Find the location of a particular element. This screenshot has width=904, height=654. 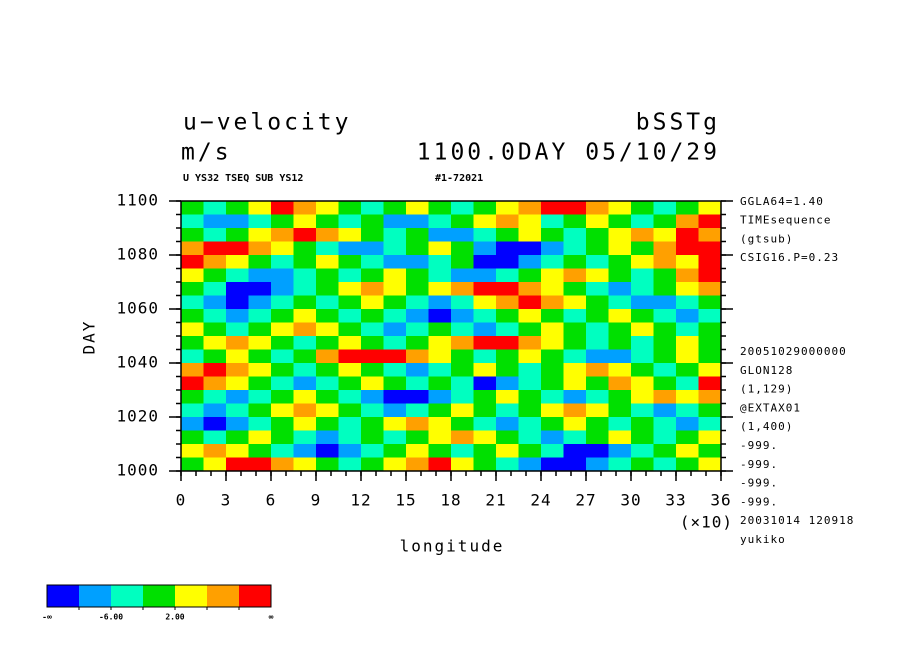

annotation: GLON128 is located at coordinates (766, 370).